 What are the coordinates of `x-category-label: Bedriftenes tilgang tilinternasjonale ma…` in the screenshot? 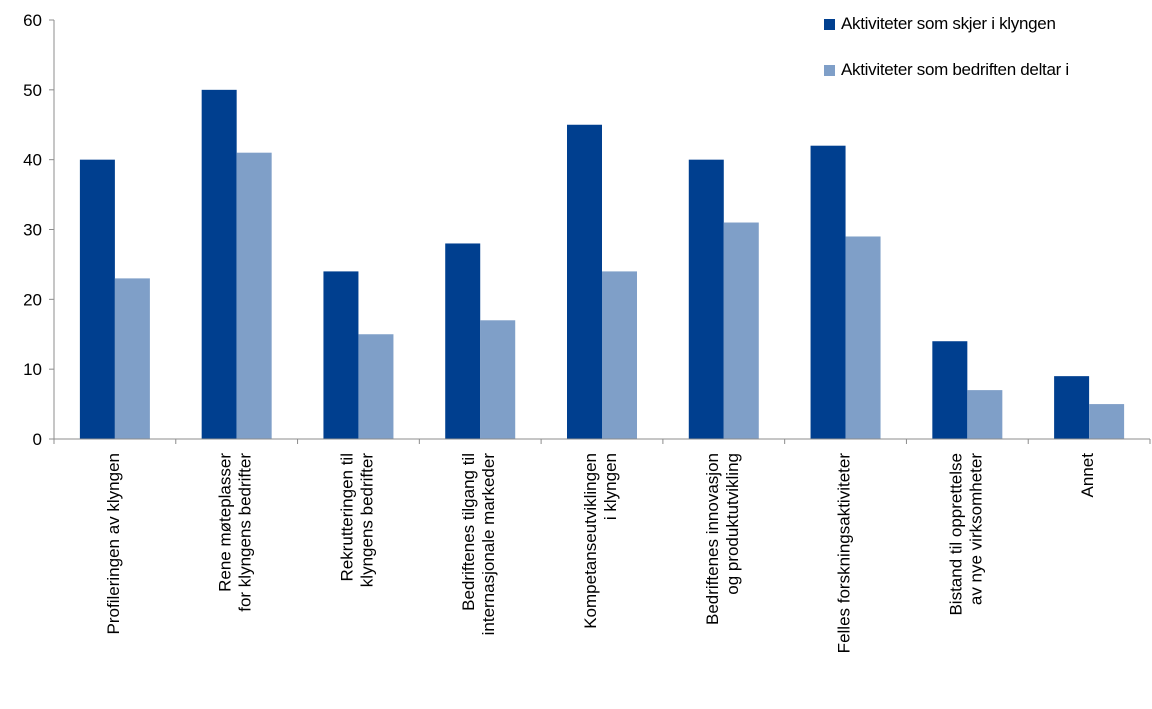 It's located at (478, 544).